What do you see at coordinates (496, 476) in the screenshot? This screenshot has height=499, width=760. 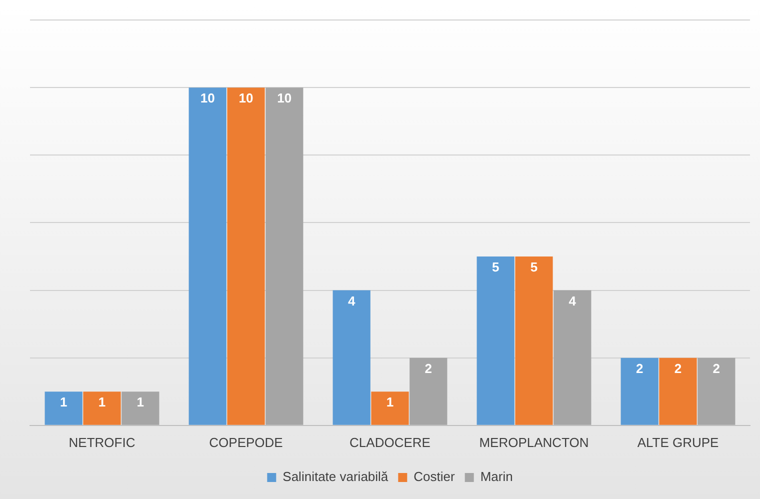 I see `legend-label: Marin` at bounding box center [496, 476].